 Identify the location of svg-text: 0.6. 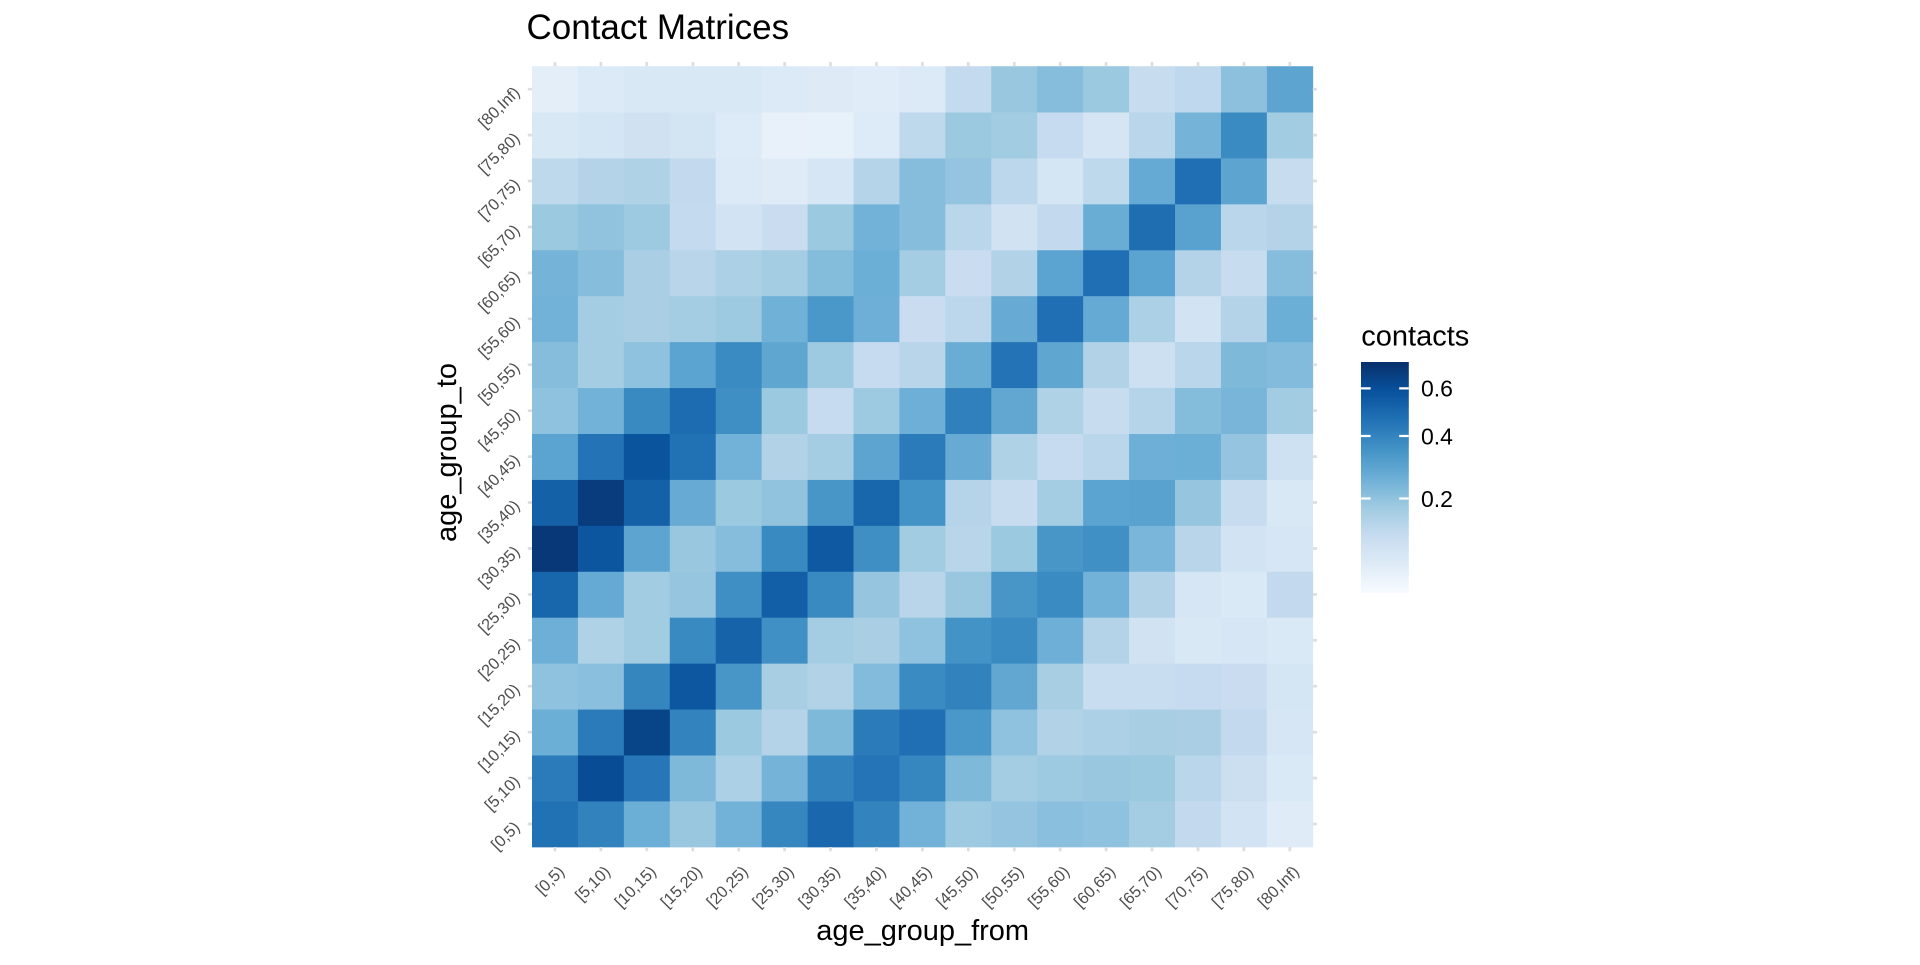
(1437, 389).